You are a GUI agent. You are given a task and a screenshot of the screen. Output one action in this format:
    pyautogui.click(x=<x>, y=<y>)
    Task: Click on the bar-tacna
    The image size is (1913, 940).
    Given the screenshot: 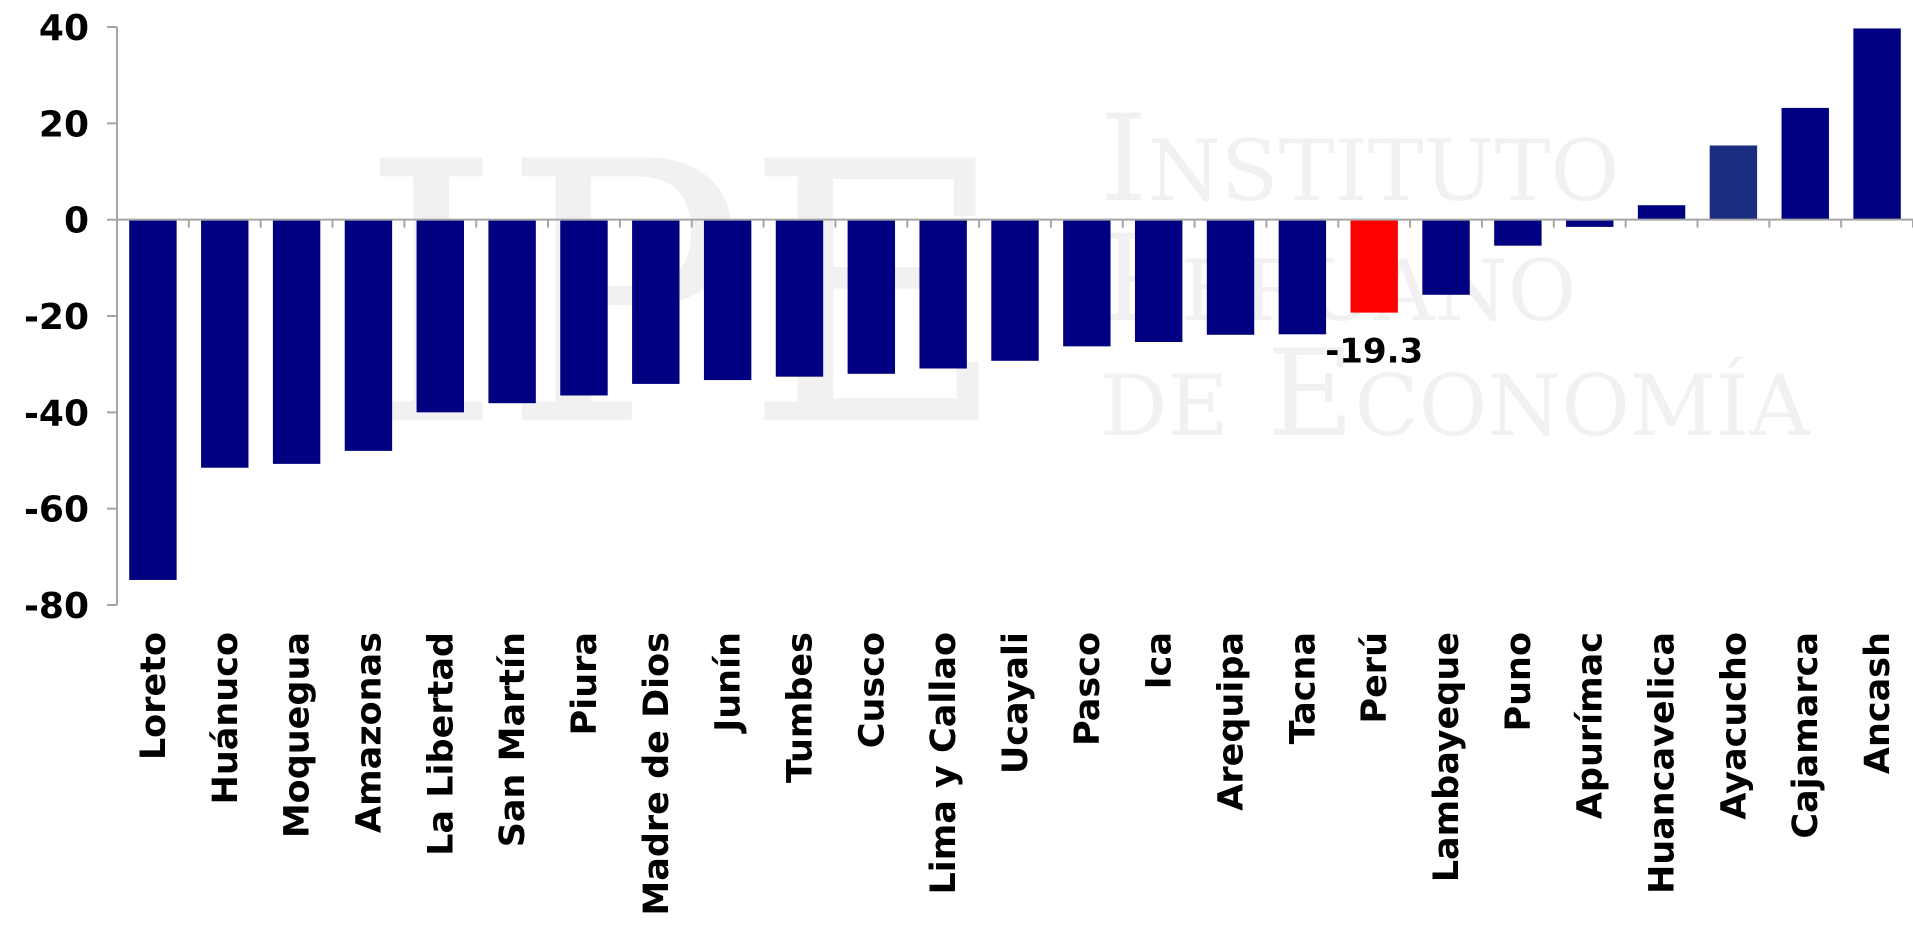 What is the action you would take?
    pyautogui.click(x=1302, y=277)
    